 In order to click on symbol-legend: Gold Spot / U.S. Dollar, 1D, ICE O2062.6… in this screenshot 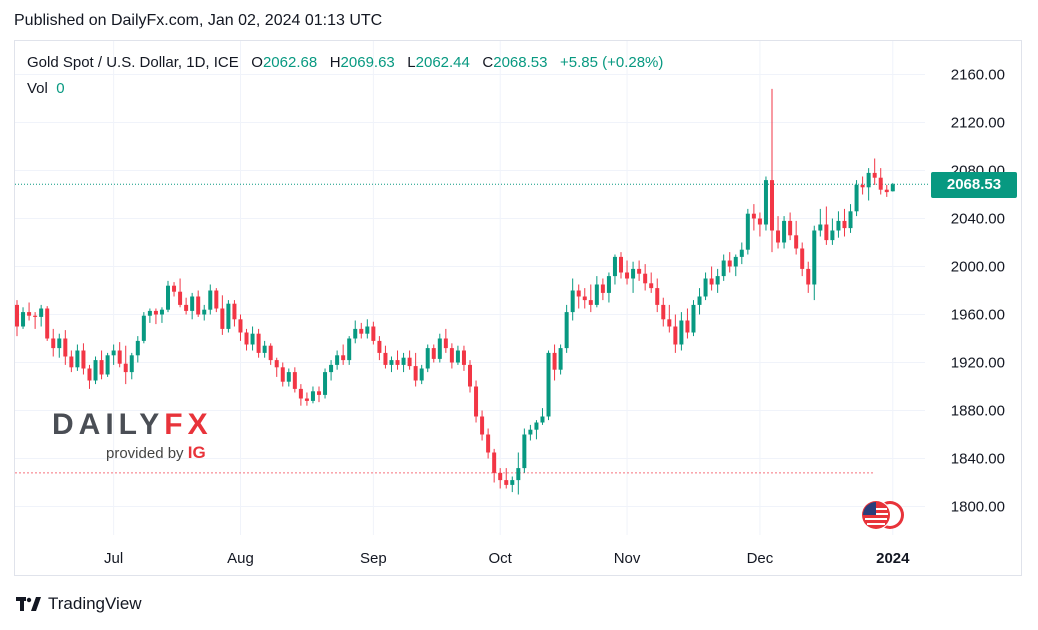, I will do `click(345, 62)`.